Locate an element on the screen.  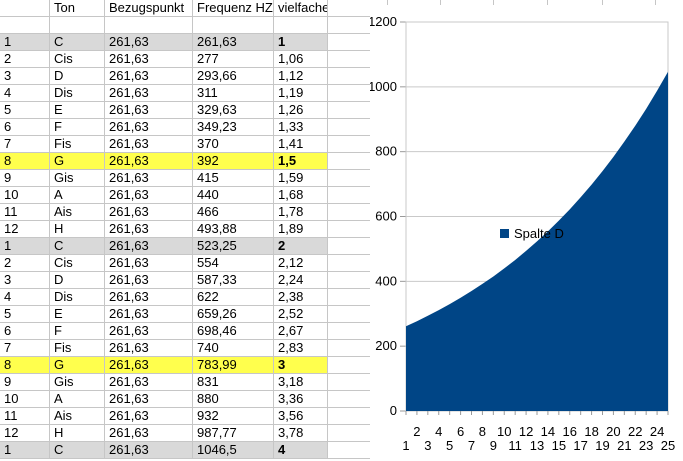
cell-frequenz: 831 is located at coordinates (233, 382).